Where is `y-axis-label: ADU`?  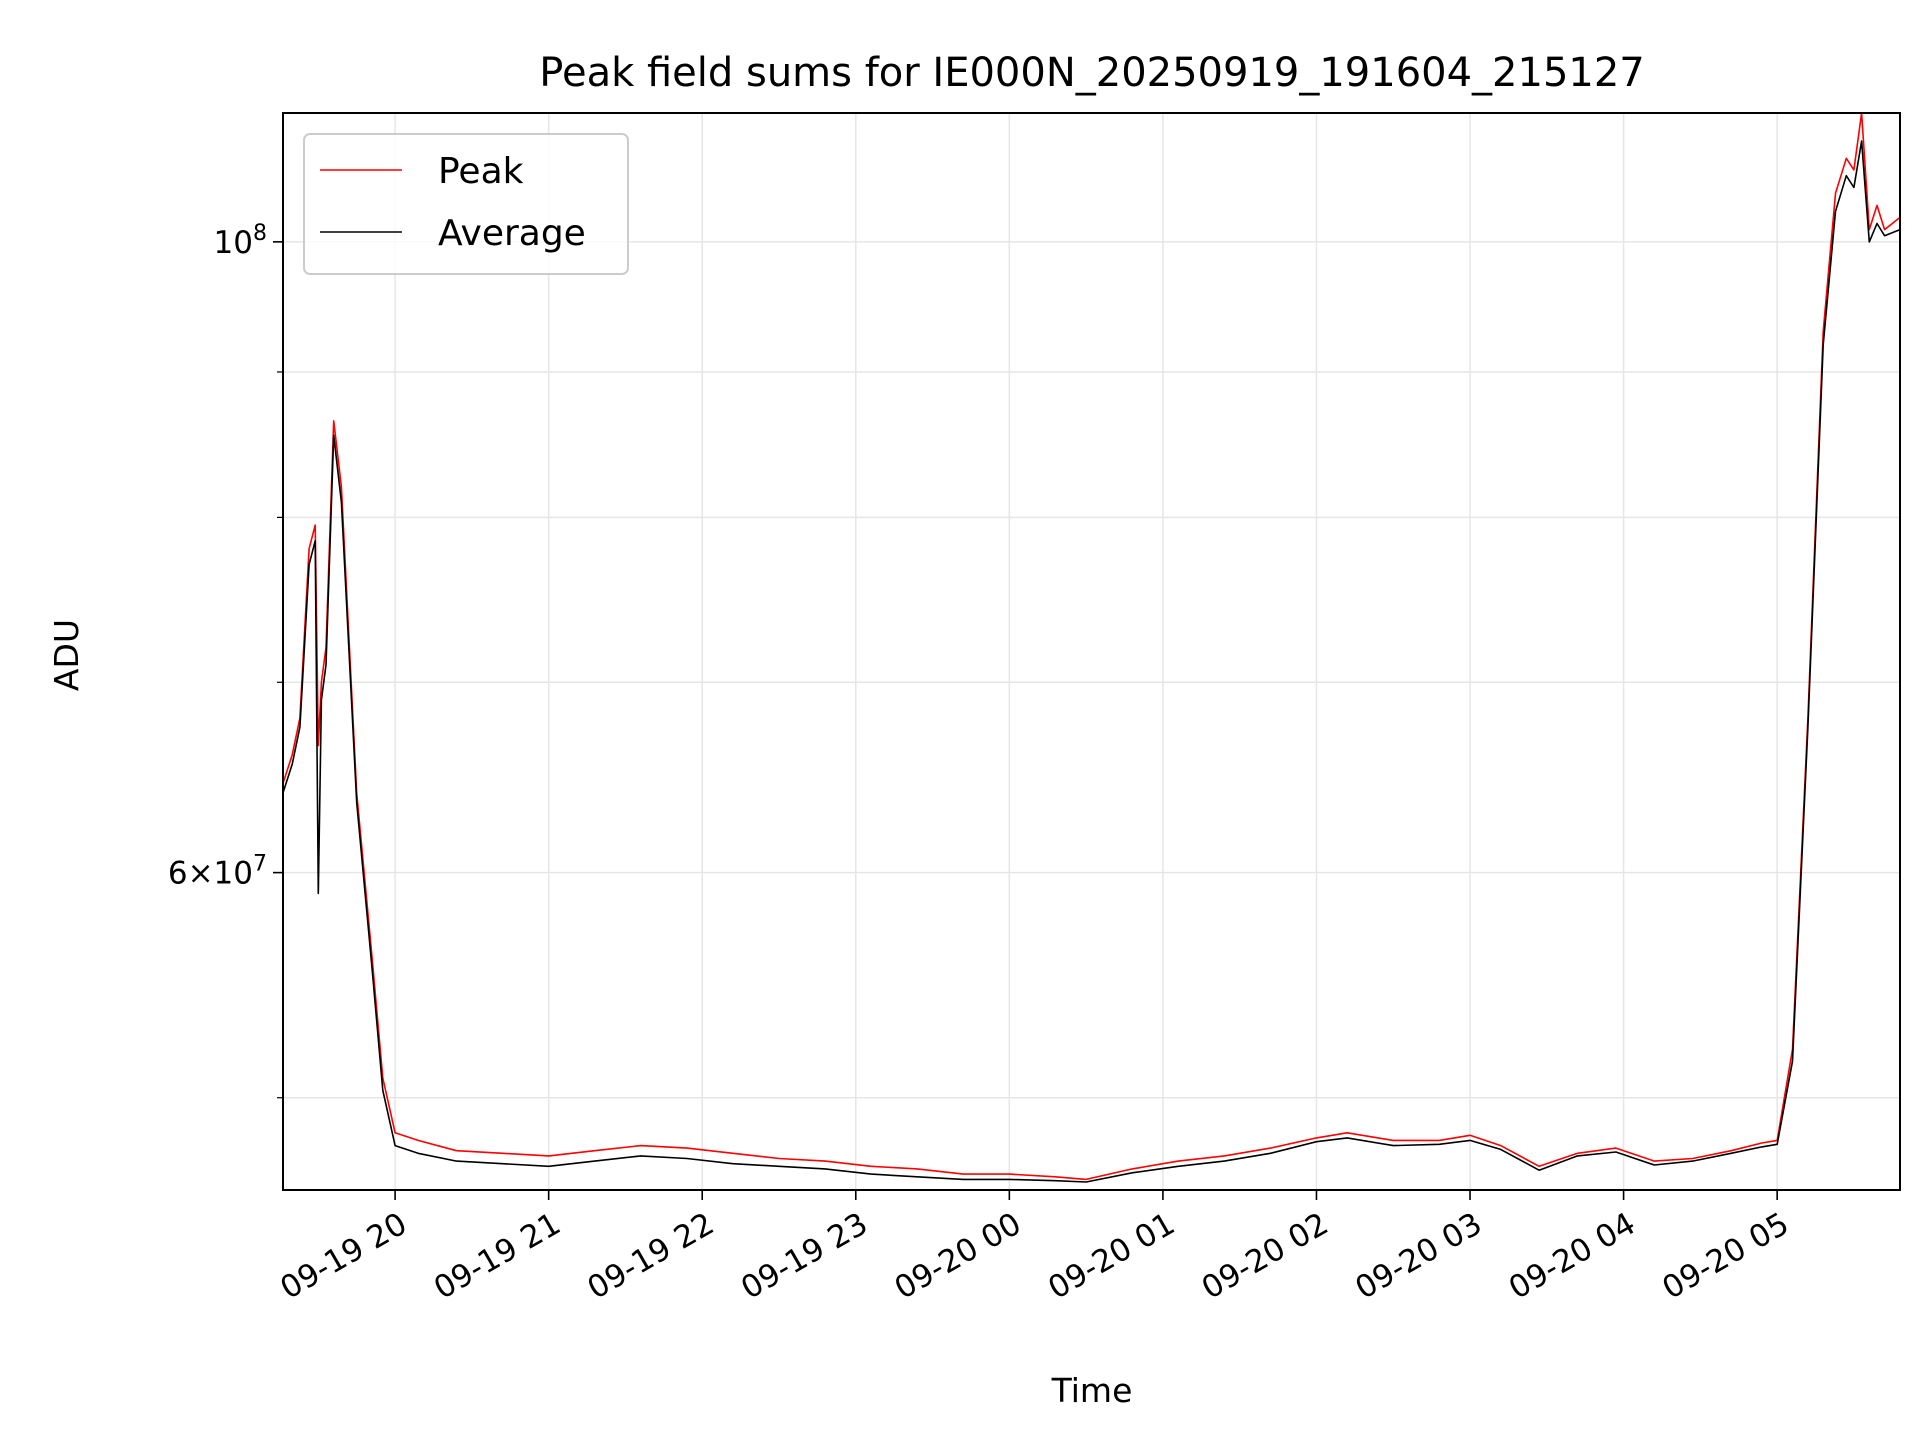
y-axis-label: ADU is located at coordinates (66, 655).